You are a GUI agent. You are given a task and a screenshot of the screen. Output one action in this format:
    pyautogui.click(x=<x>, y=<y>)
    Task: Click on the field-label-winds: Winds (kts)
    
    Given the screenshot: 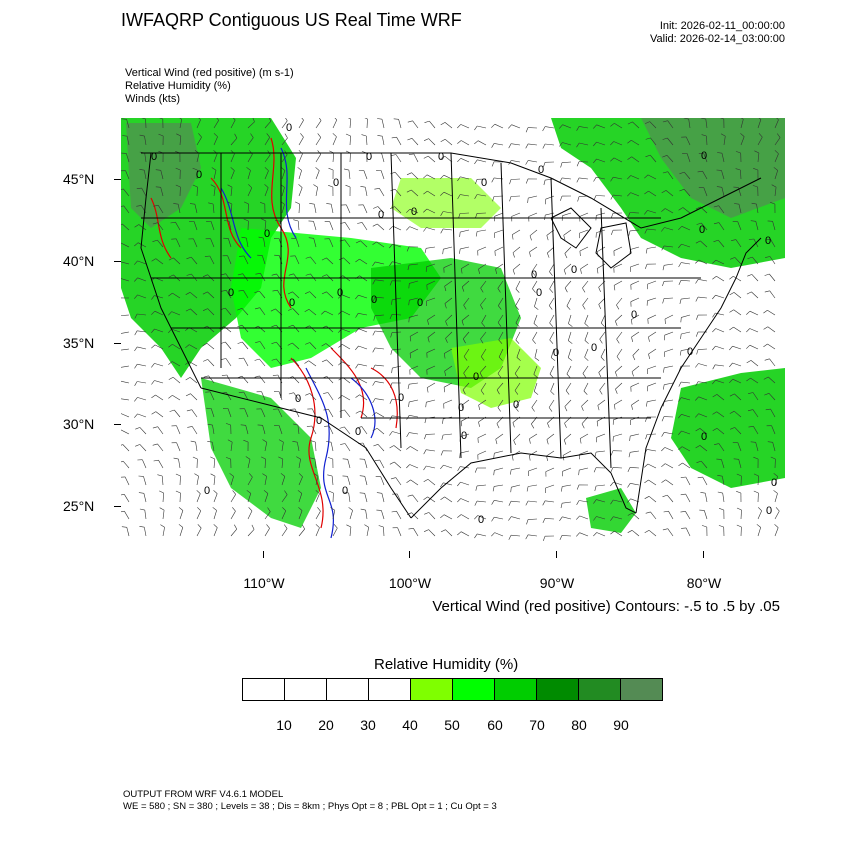 What is the action you would take?
    pyautogui.click(x=152, y=99)
    